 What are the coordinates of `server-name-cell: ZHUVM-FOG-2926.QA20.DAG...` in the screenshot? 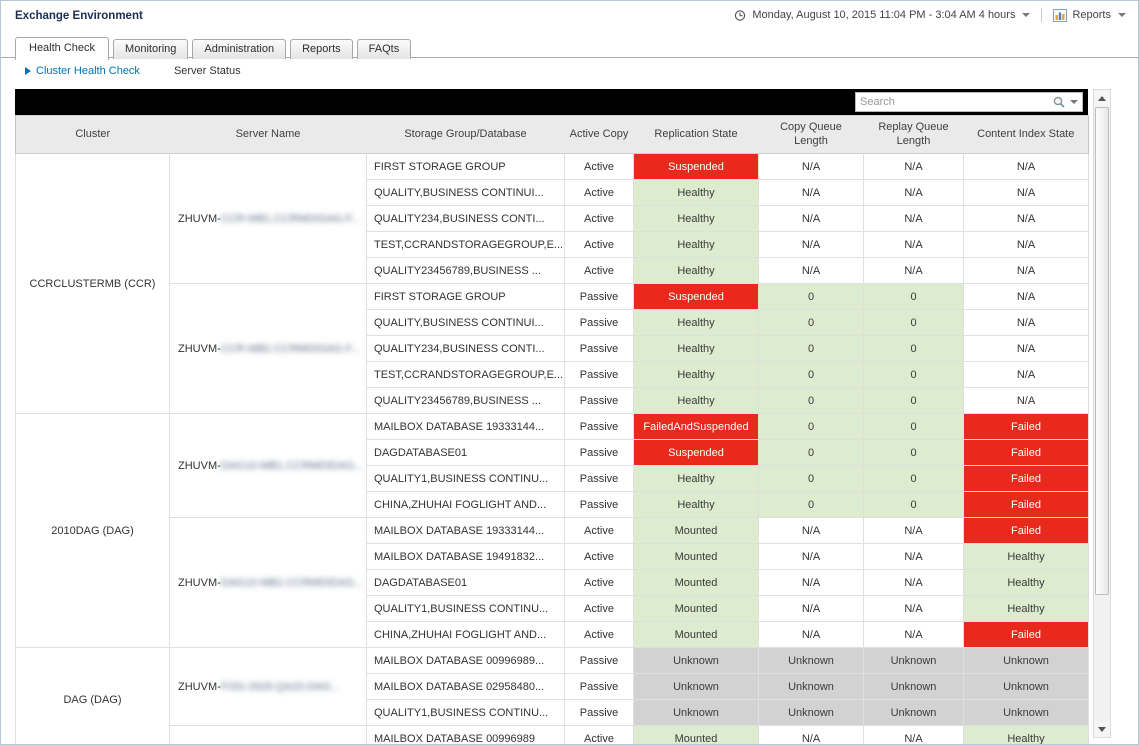 It's located at (268, 686).